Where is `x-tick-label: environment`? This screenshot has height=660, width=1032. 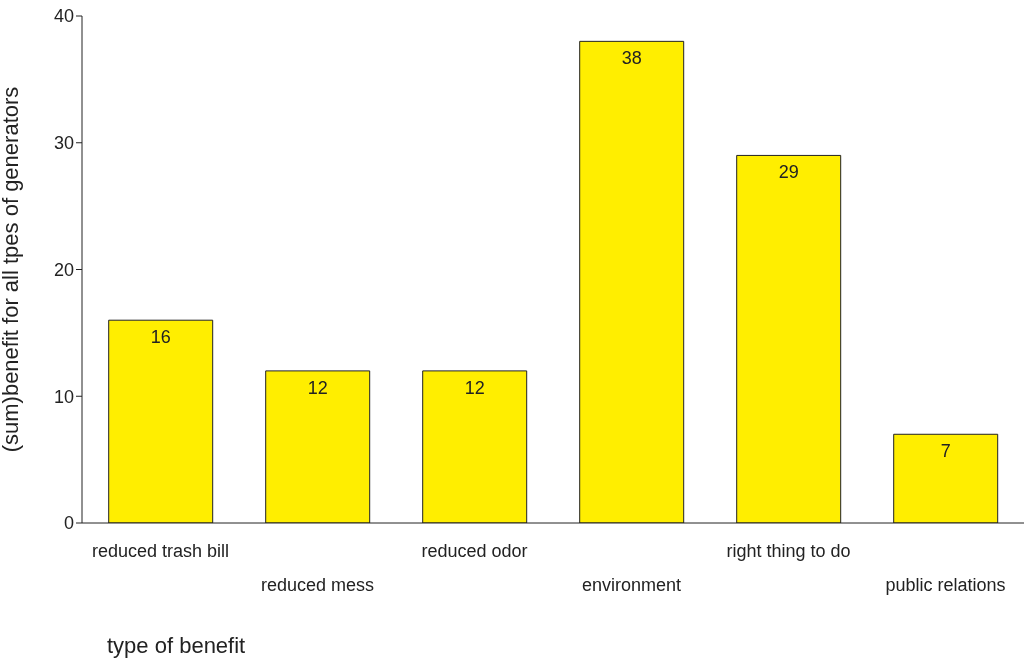
x-tick-label: environment is located at coordinates (631, 585).